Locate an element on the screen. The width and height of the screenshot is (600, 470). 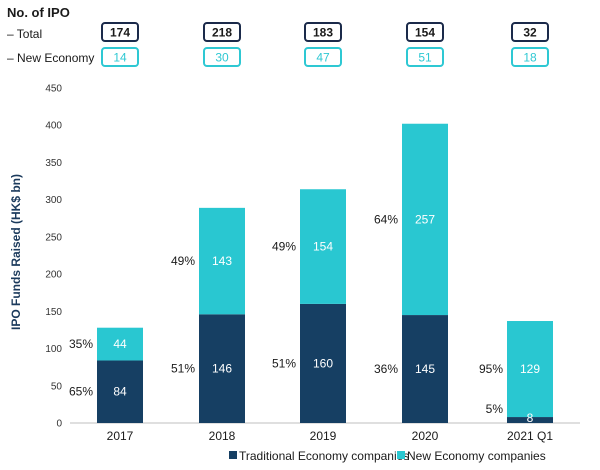
bar-new-economy-2019 is located at coordinates (323, 246).